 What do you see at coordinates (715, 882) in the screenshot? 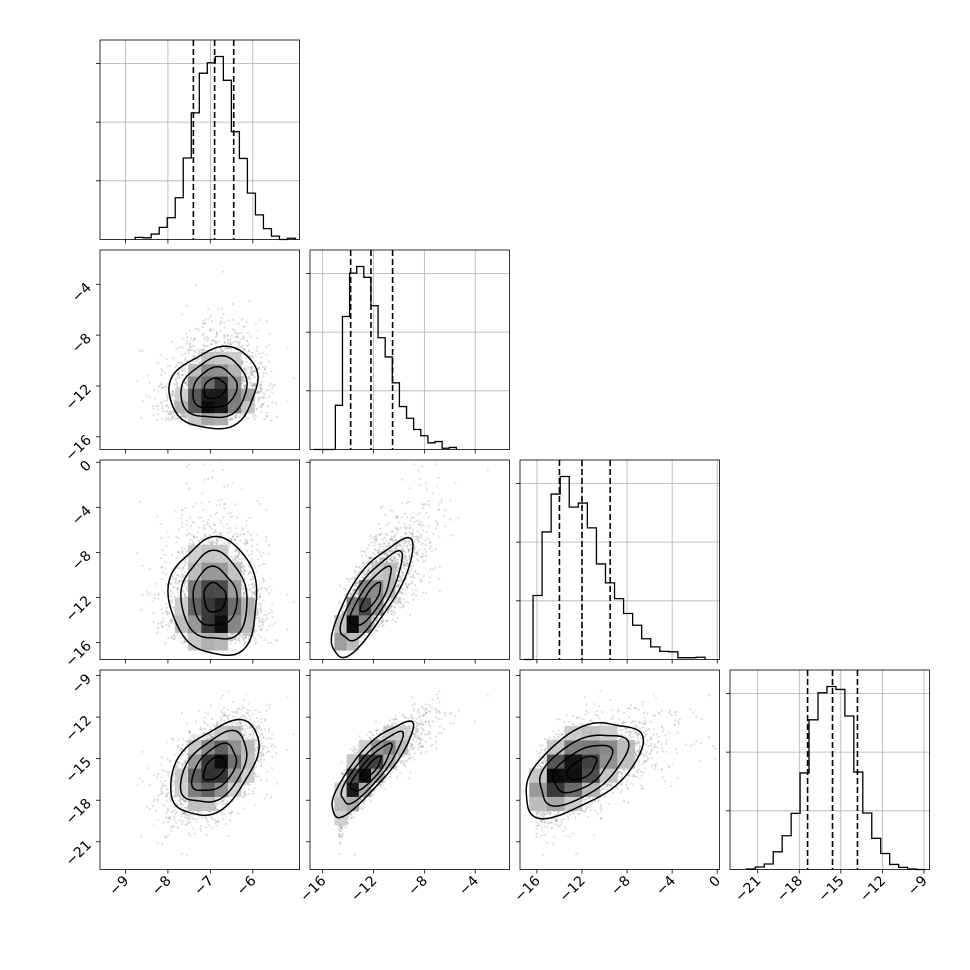
I see `x-tick-label: 0` at bounding box center [715, 882].